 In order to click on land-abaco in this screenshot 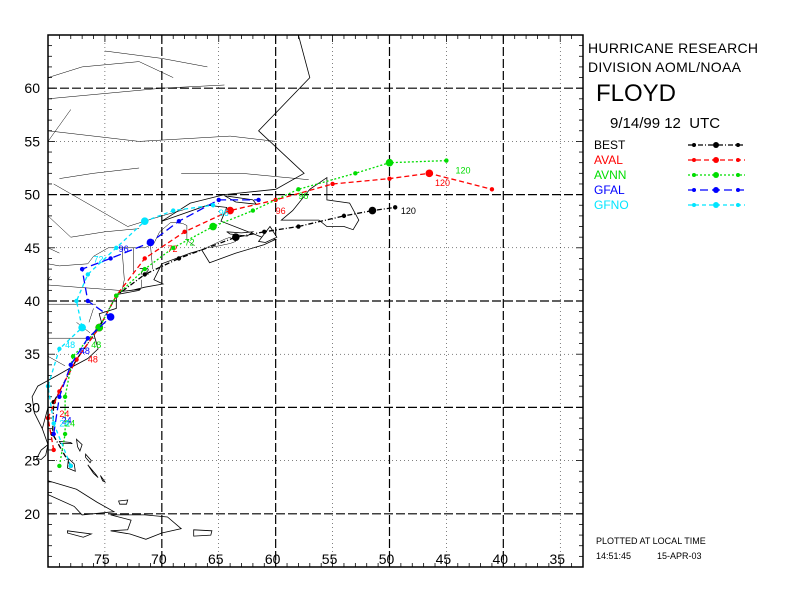, I will do `click(79, 445)`.